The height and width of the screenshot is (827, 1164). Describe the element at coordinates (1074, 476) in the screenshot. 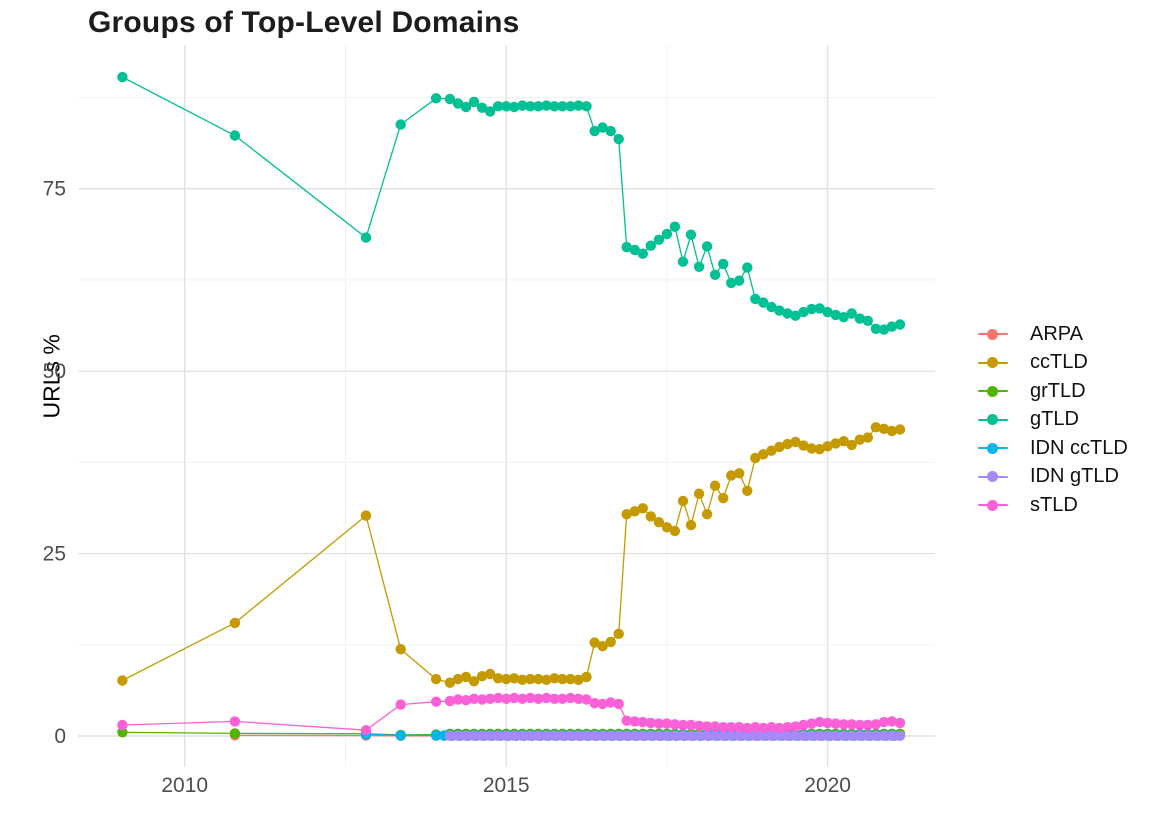

I see `legend-item-label: IDN gTLD` at that location.